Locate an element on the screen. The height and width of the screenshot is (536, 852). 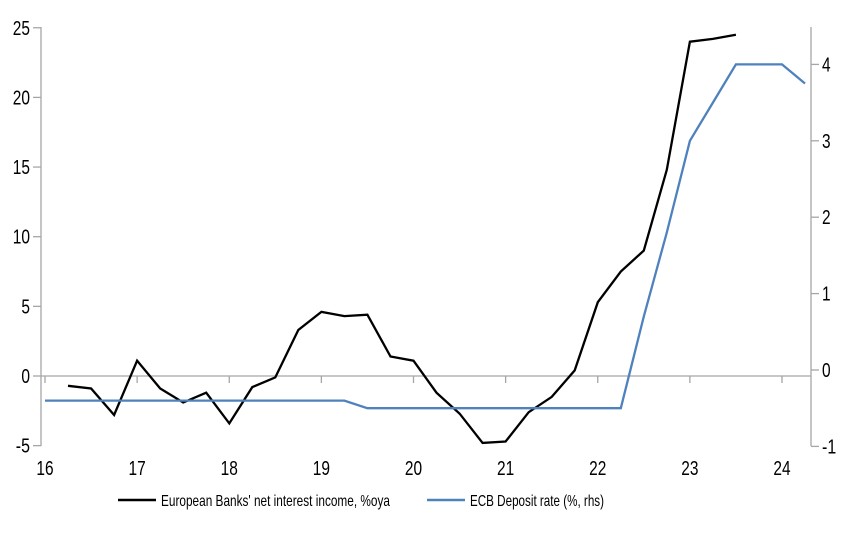
x-axis-tick-label: 22 is located at coordinates (597, 469).